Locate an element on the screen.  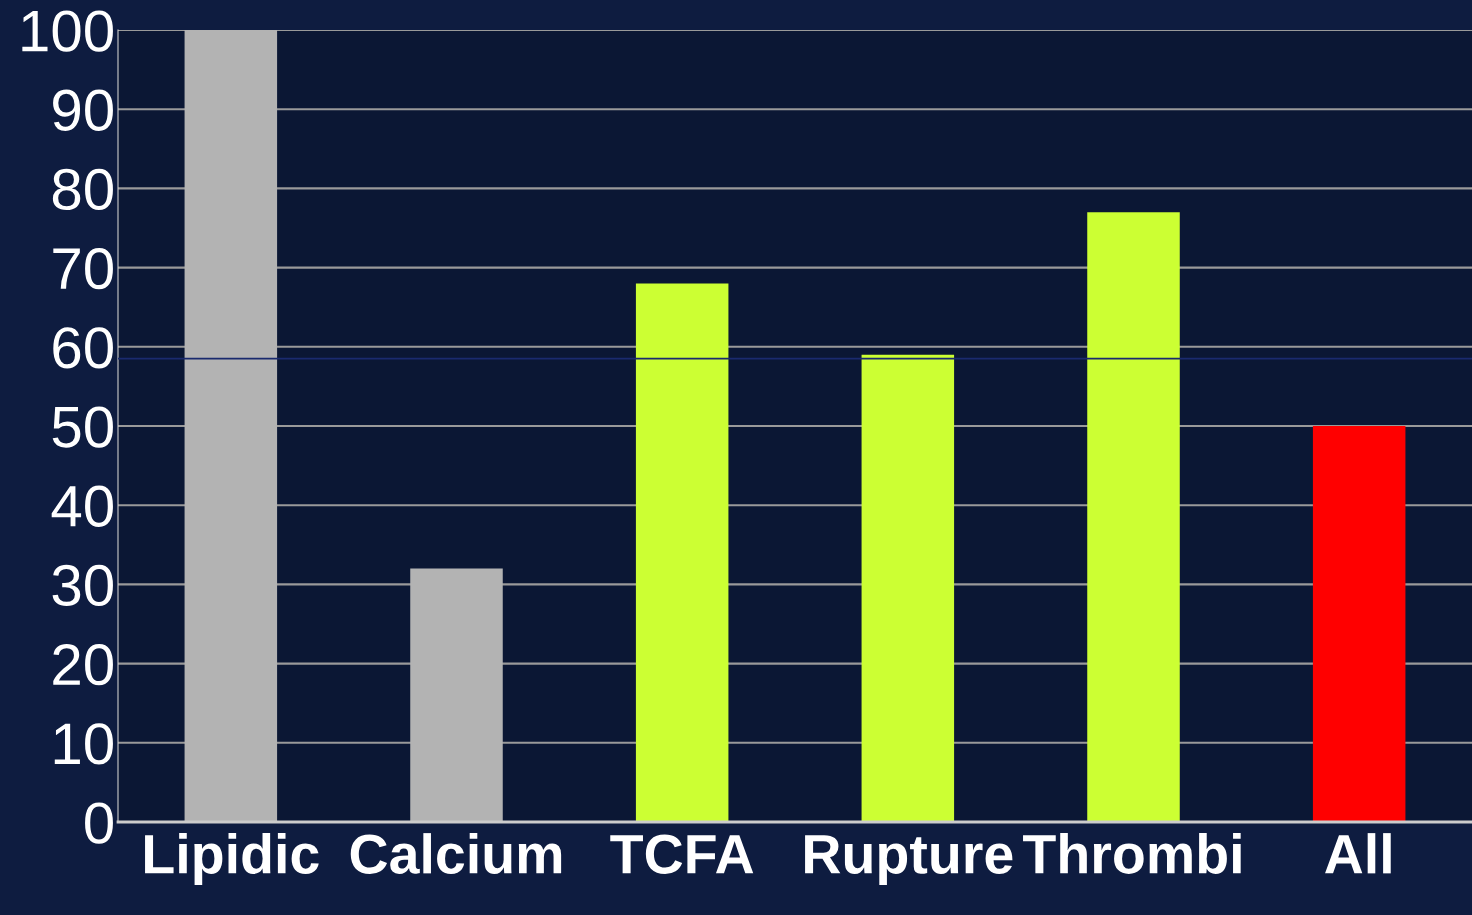
x-tick-label: Thrombi is located at coordinates (1132, 853).